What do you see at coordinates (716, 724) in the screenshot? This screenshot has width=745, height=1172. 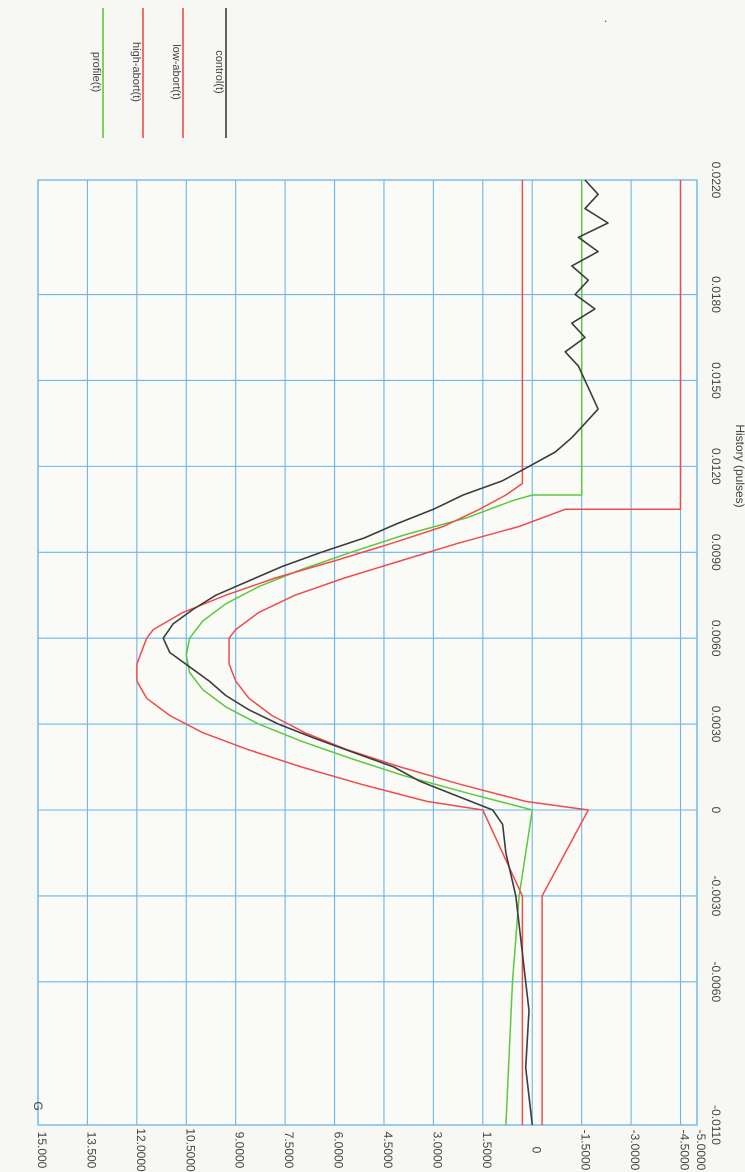 I see `x-tick-label: 0.0030` at bounding box center [716, 724].